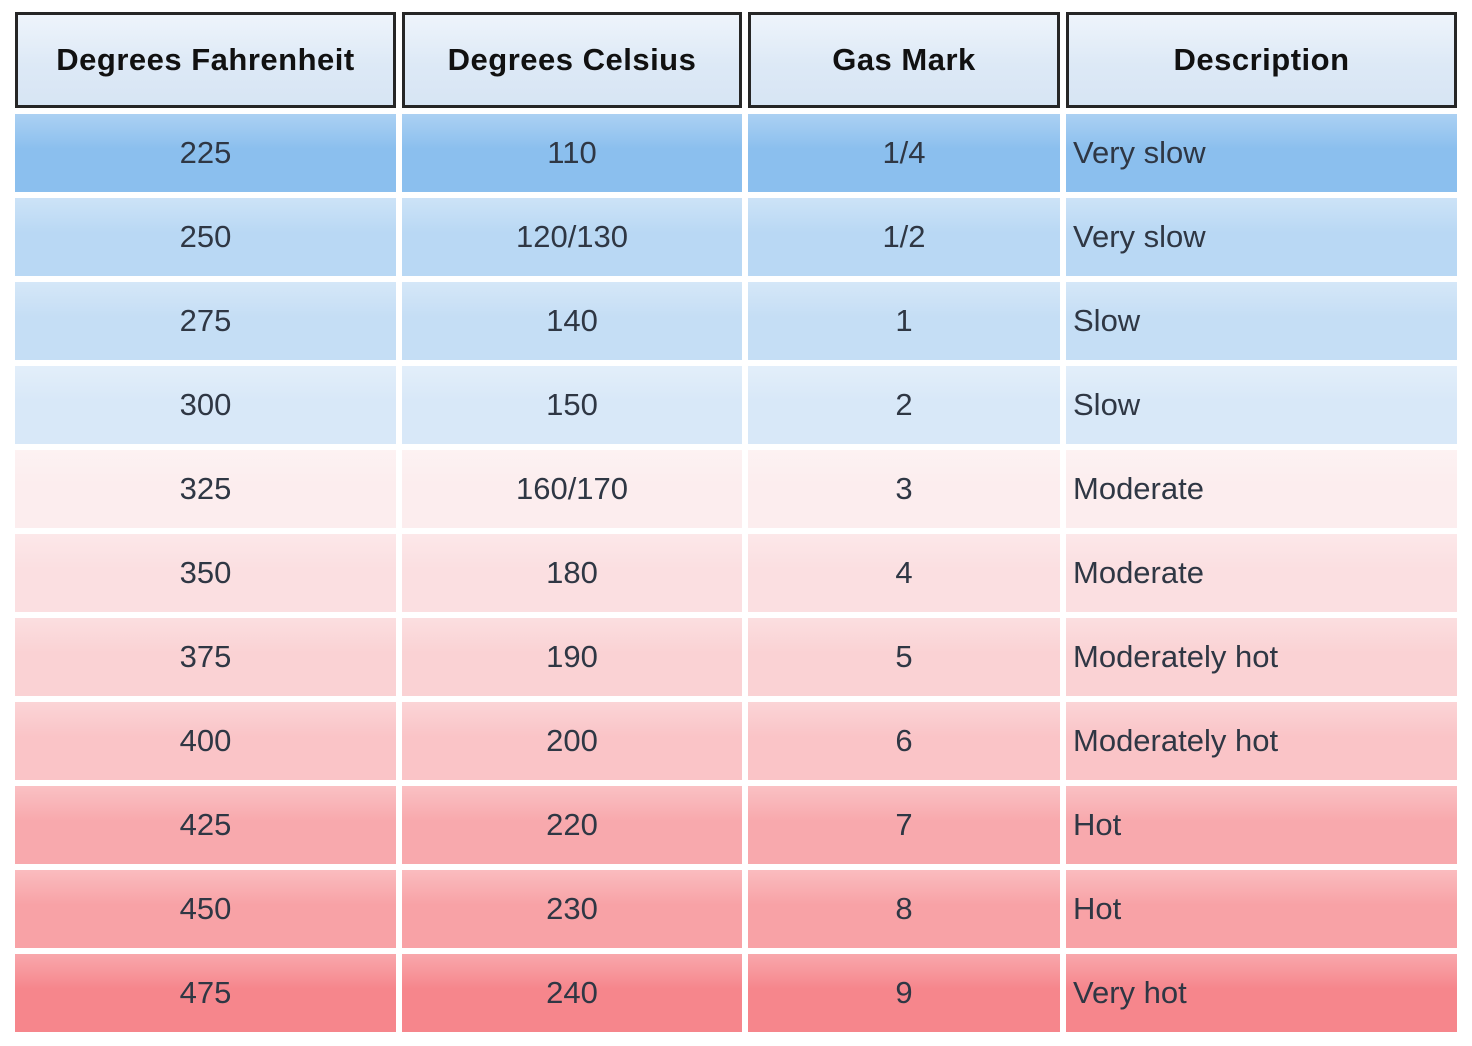  I want to click on celsius-cell: 180, so click(572, 573).